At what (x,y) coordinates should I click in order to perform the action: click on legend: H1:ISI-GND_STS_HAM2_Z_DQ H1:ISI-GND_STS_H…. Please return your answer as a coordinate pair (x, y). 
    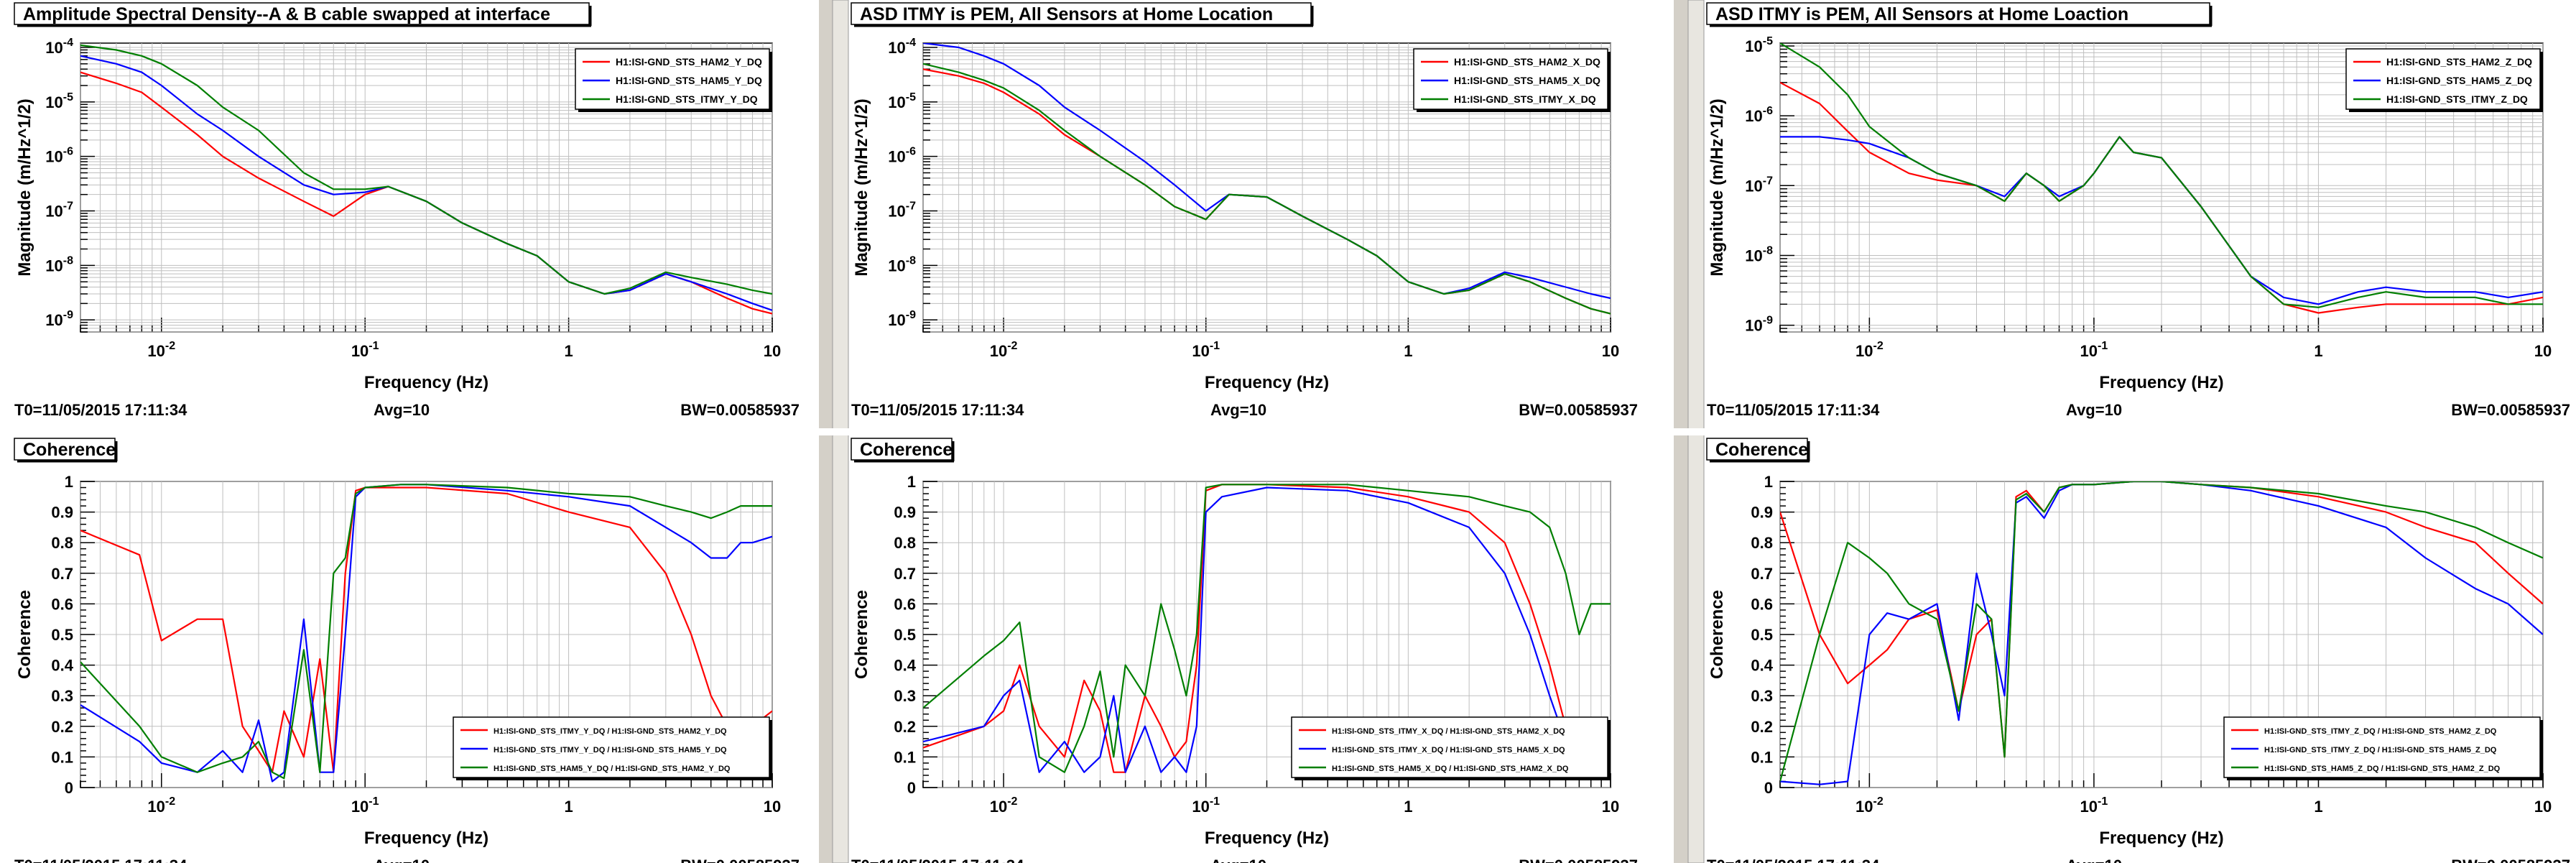
    Looking at the image, I should click on (2444, 80).